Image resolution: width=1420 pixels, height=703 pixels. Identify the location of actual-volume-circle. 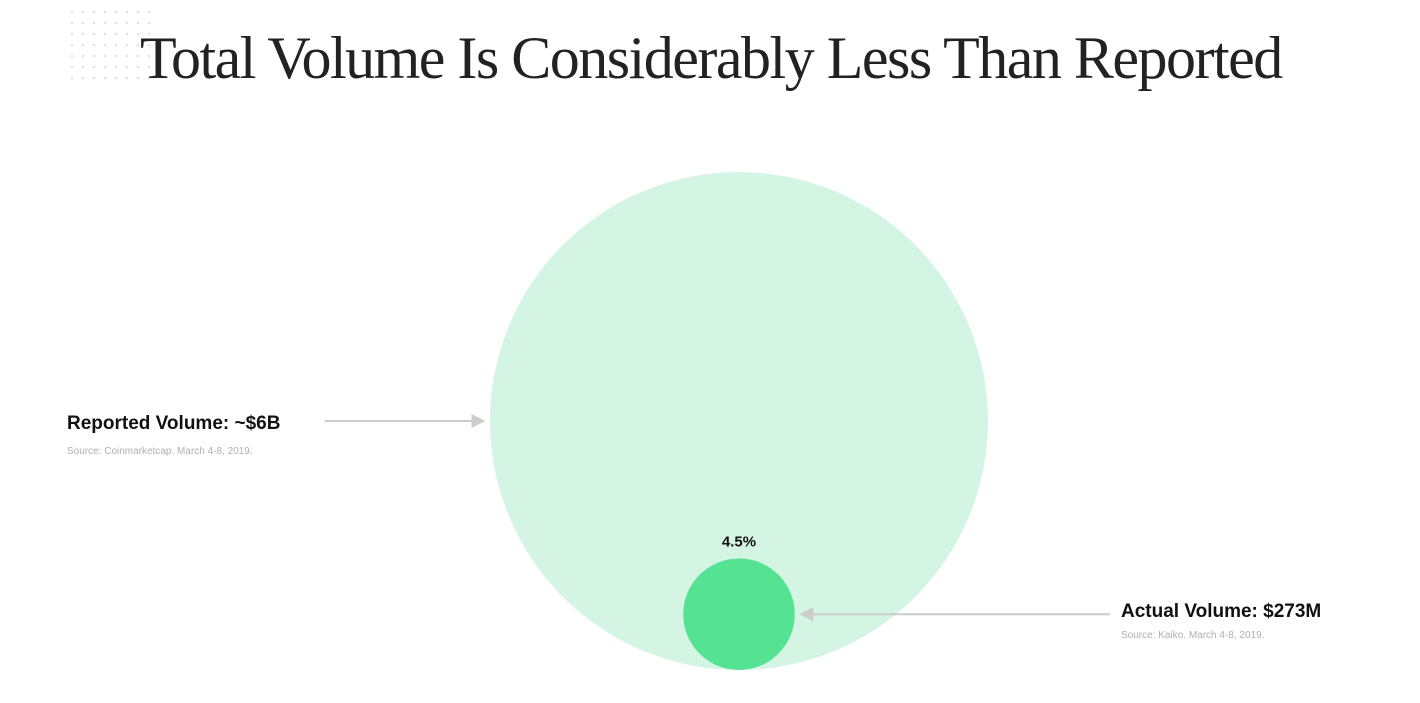
(739, 614).